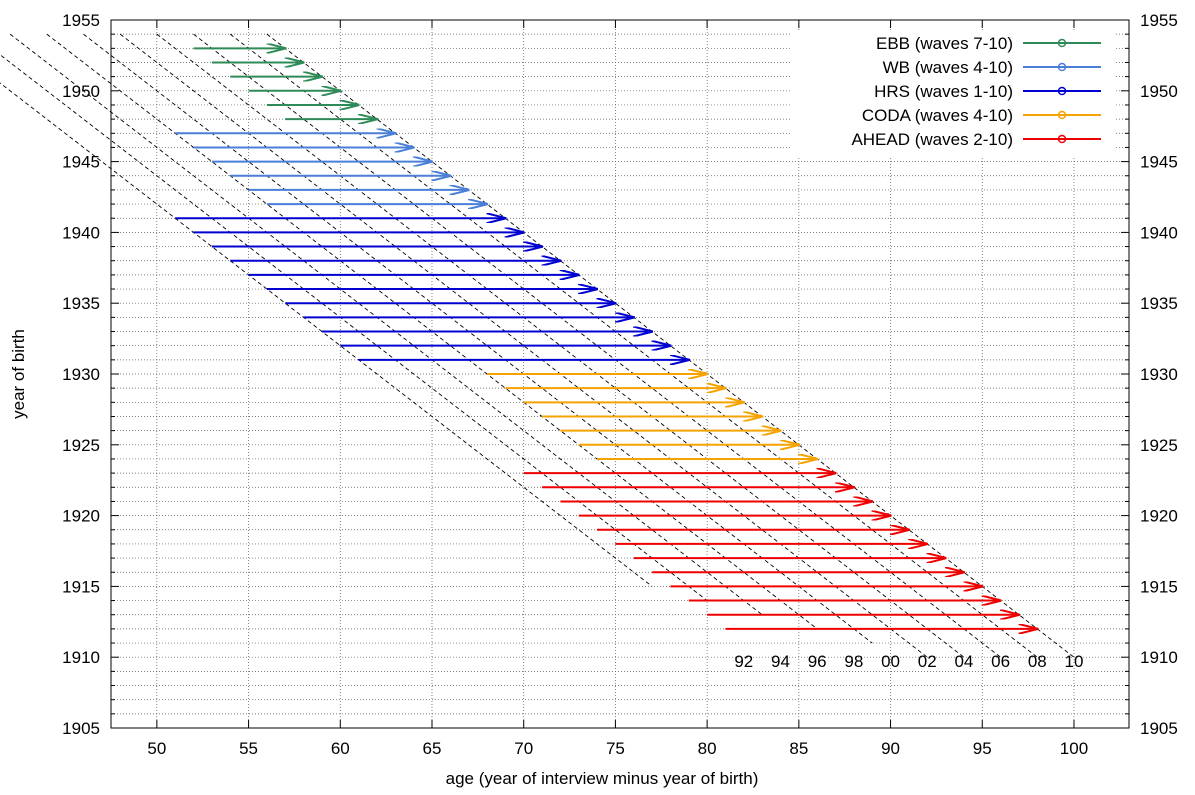 This screenshot has height=795, width=1195. Describe the element at coordinates (1074, 748) in the screenshot. I see `x-tick-label: 100` at that location.